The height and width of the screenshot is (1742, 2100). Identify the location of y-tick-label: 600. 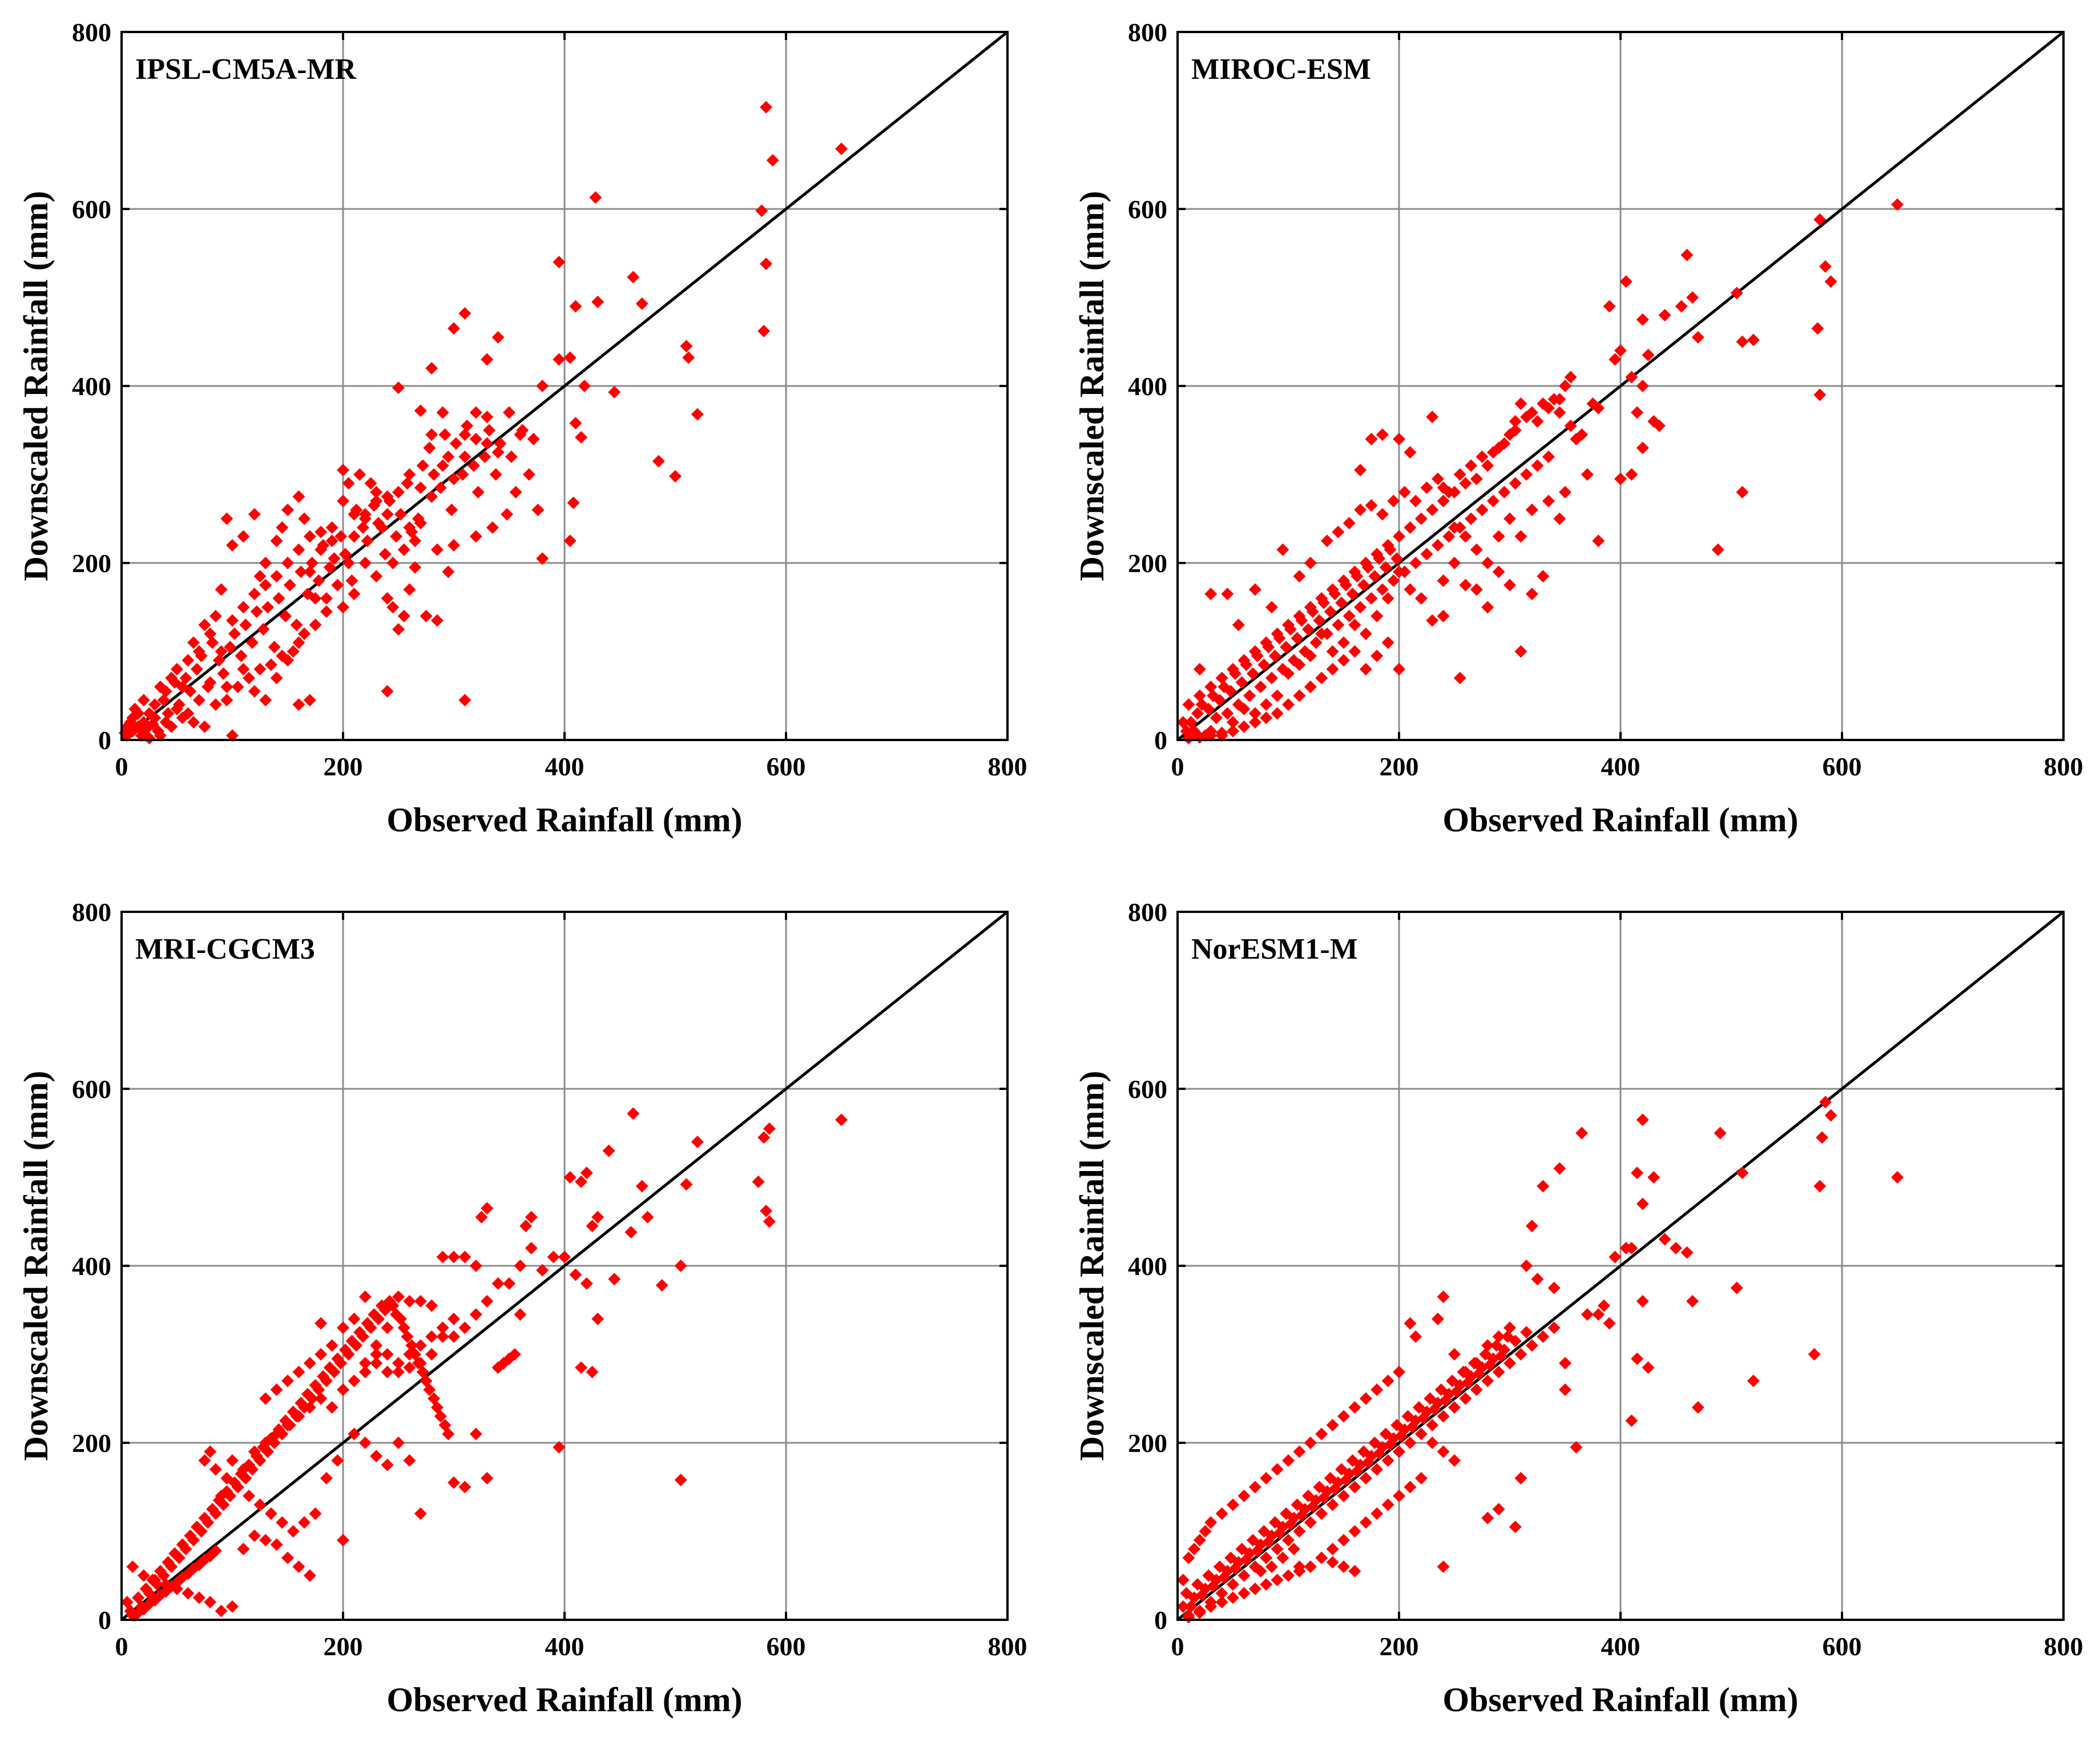
(1147, 1090).